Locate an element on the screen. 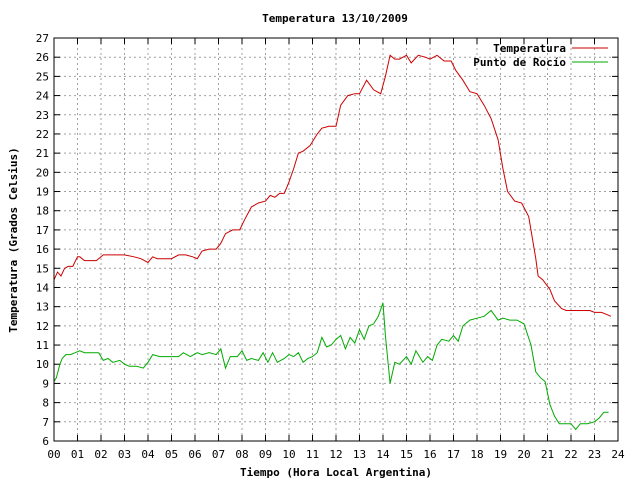 The height and width of the screenshot is (480, 640). y-tick-label: 10 is located at coordinates (42, 364).